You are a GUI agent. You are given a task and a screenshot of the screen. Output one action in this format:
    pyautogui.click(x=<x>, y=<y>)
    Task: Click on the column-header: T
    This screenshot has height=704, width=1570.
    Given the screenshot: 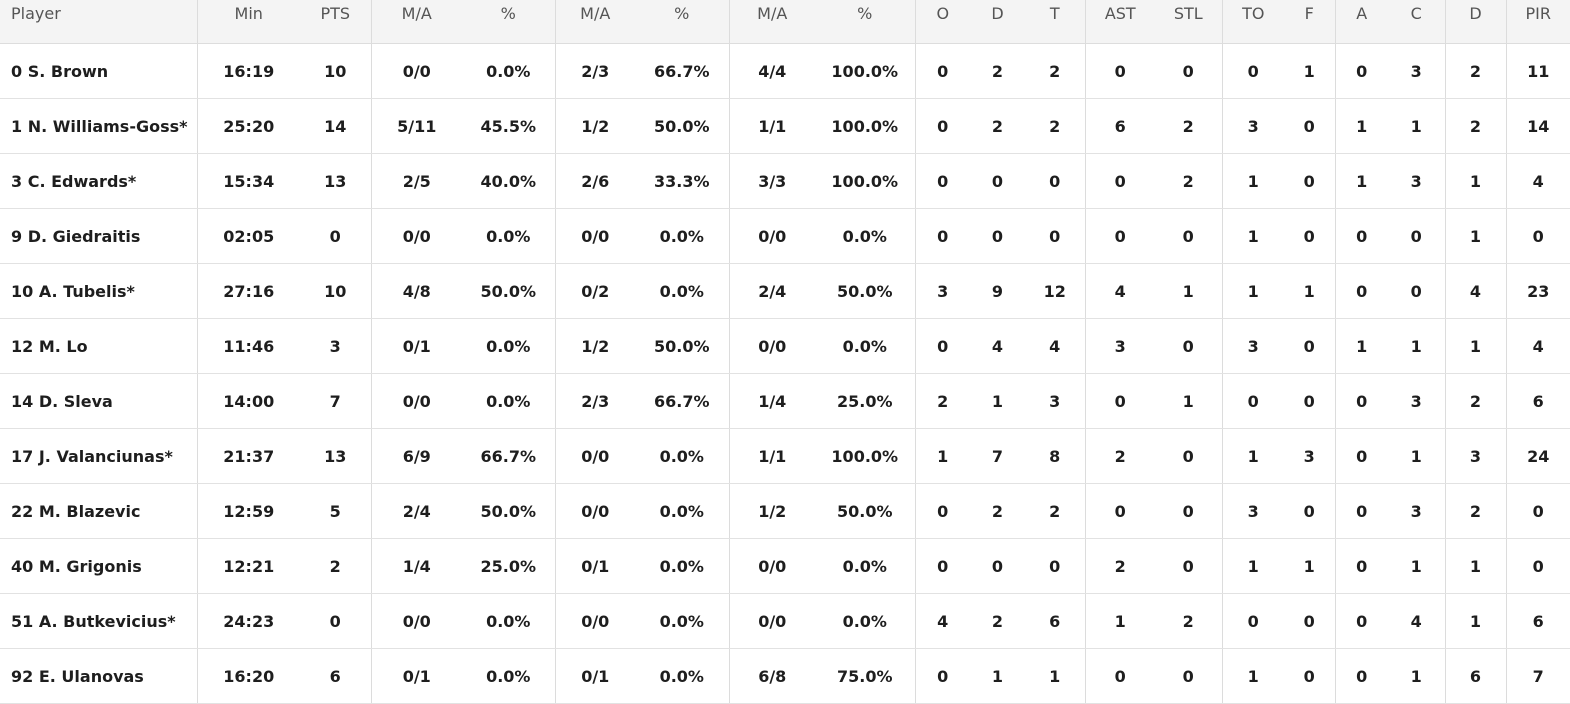 What is the action you would take?
    pyautogui.click(x=1055, y=22)
    